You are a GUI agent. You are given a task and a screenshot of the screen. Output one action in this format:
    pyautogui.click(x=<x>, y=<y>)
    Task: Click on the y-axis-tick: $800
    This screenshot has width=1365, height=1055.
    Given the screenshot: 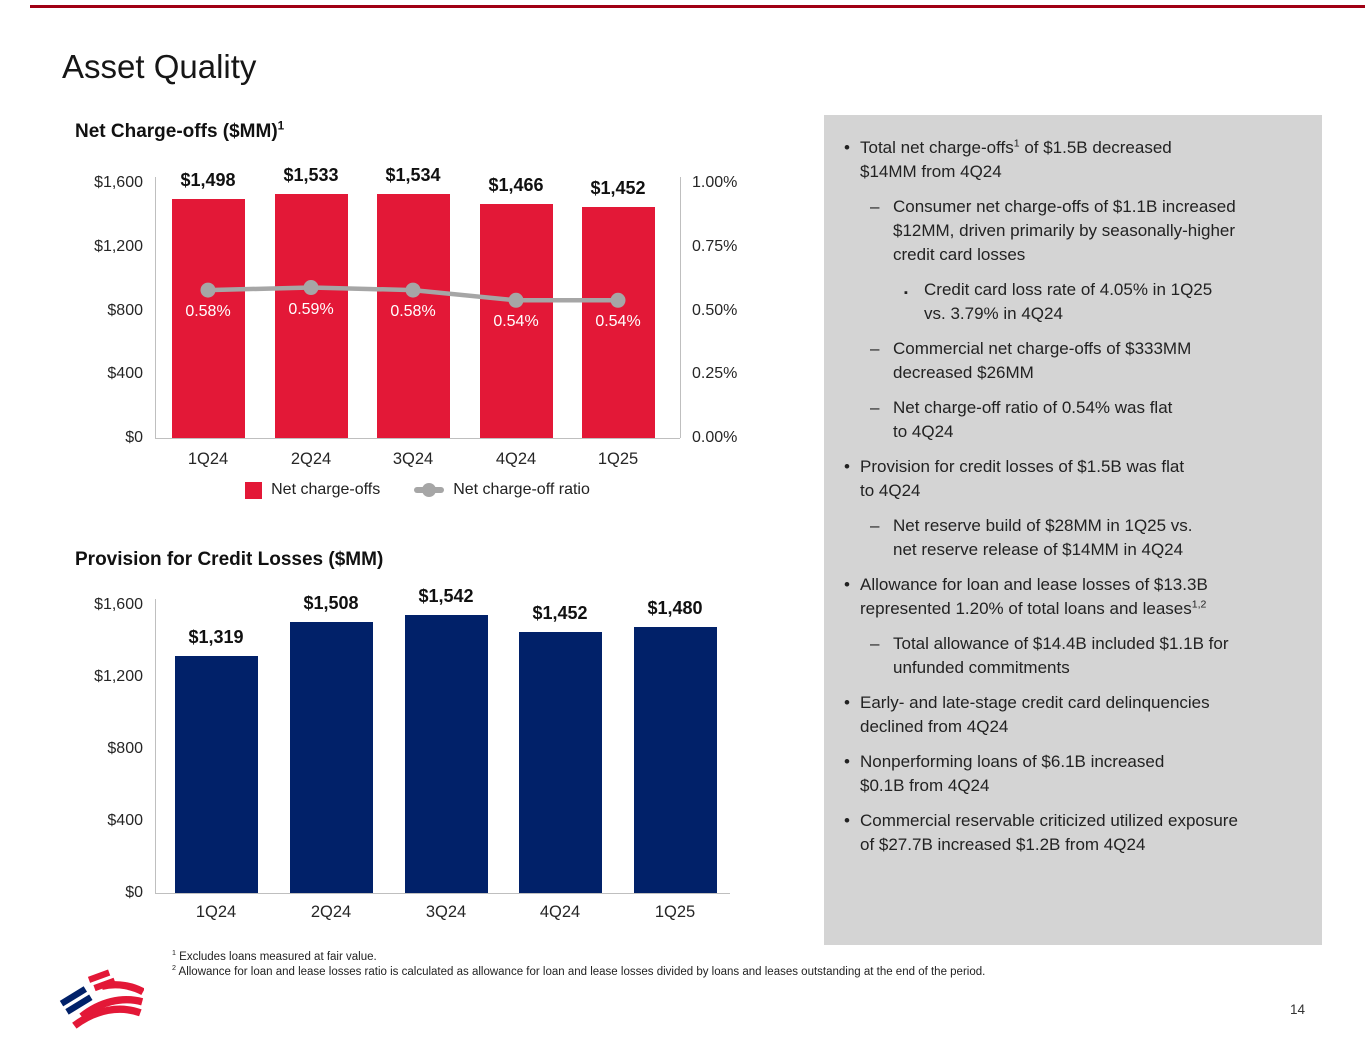 What is the action you would take?
    pyautogui.click(x=125, y=748)
    